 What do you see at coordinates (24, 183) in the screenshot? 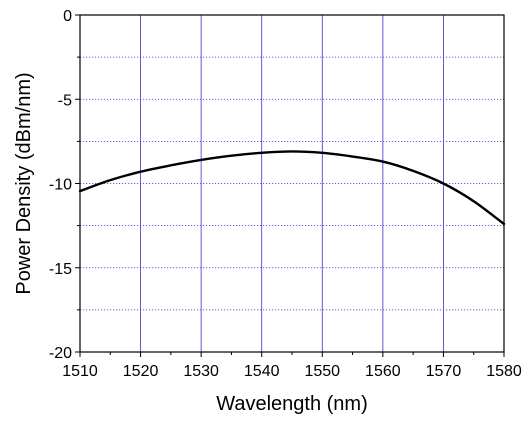
I see `y-axis-title: Power Density (dBm/nm)` at bounding box center [24, 183].